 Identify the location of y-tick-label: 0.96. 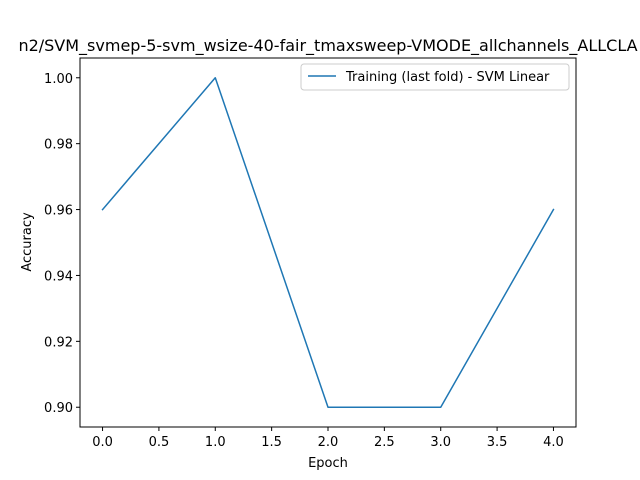
(58, 211).